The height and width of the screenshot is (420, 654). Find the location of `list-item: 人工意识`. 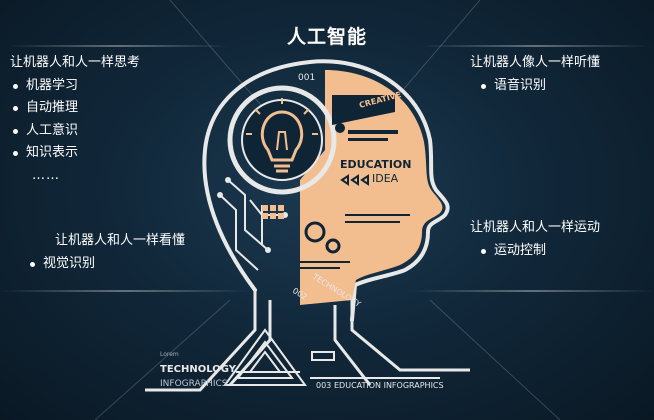

list-item: 人工意识 is located at coordinates (75, 131).